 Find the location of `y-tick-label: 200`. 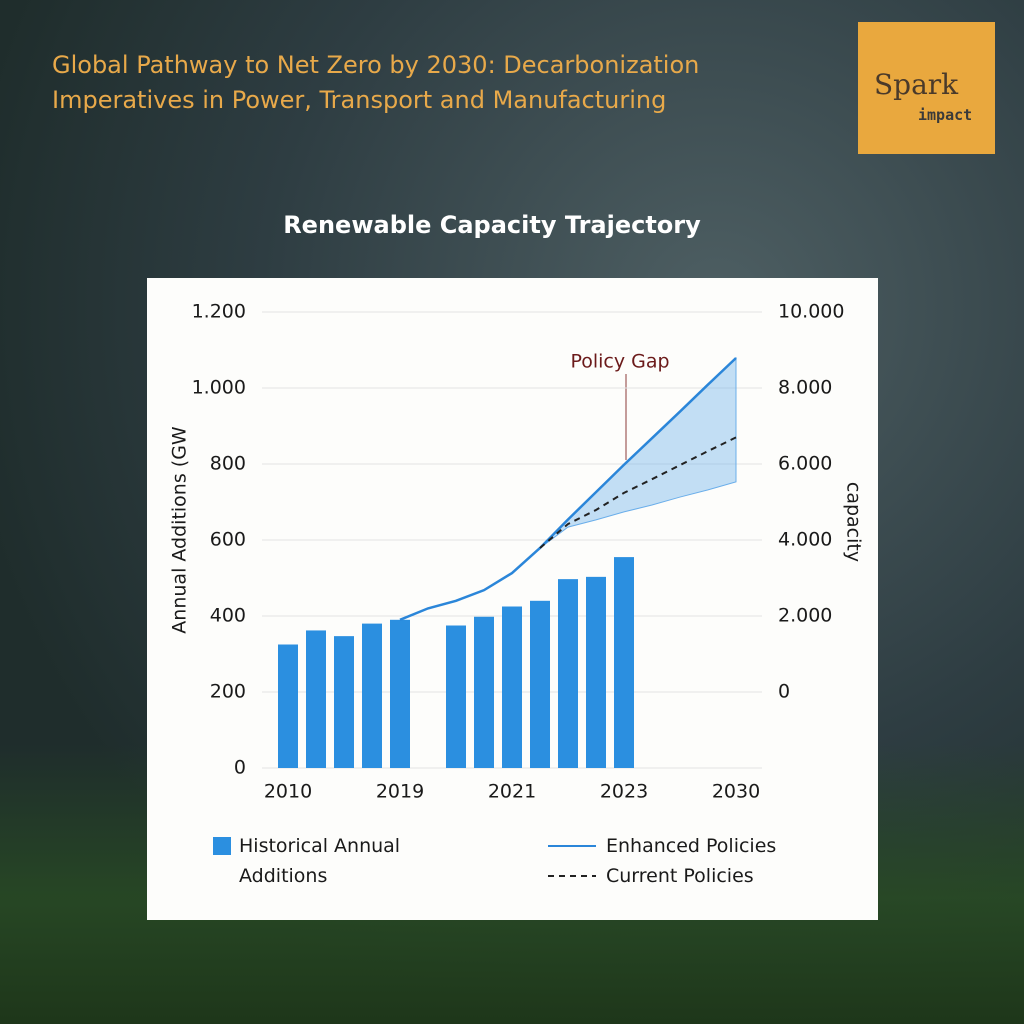

y-tick-label: 200 is located at coordinates (228, 692).